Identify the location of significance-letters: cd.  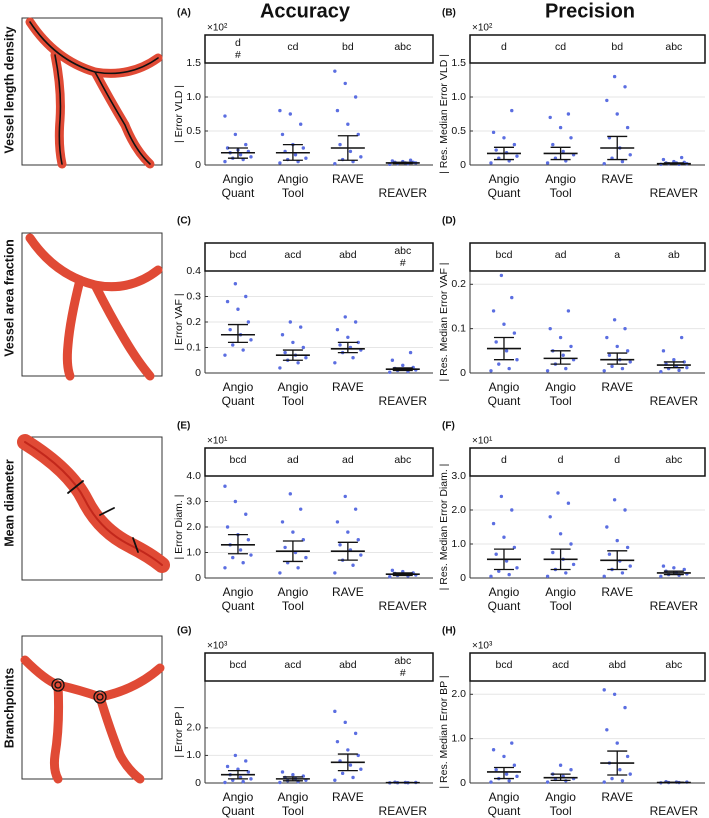
(292, 47).